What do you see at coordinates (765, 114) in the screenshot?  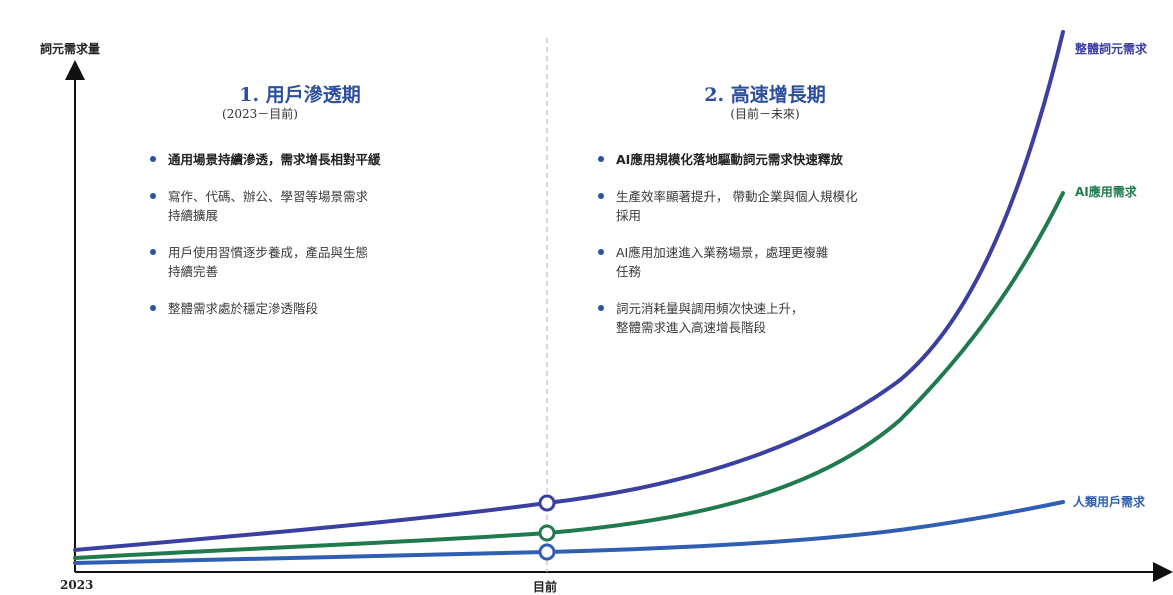 I see `phase-2-subtitle: (目前－未來)` at bounding box center [765, 114].